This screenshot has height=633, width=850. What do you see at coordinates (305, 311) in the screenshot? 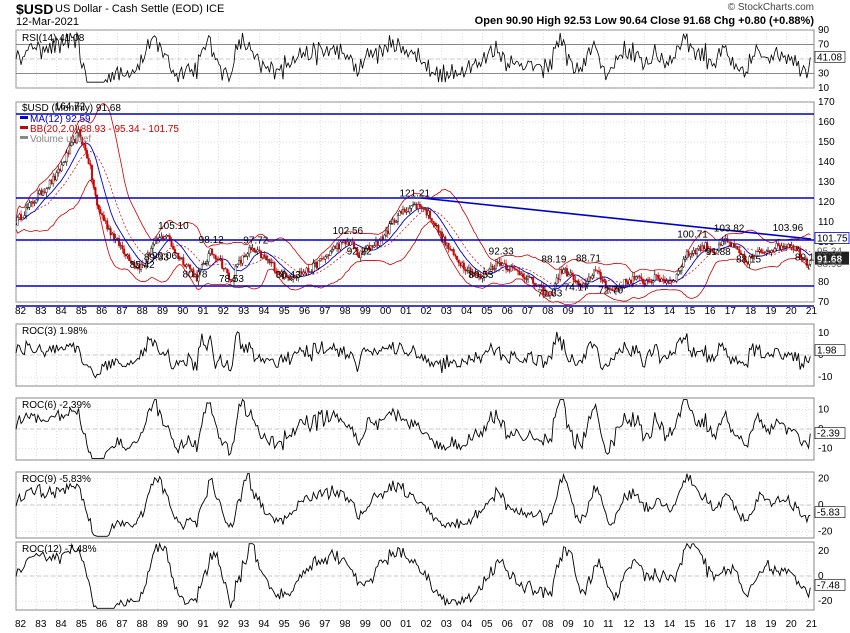
I see `x-tick-label: 96` at bounding box center [305, 311].